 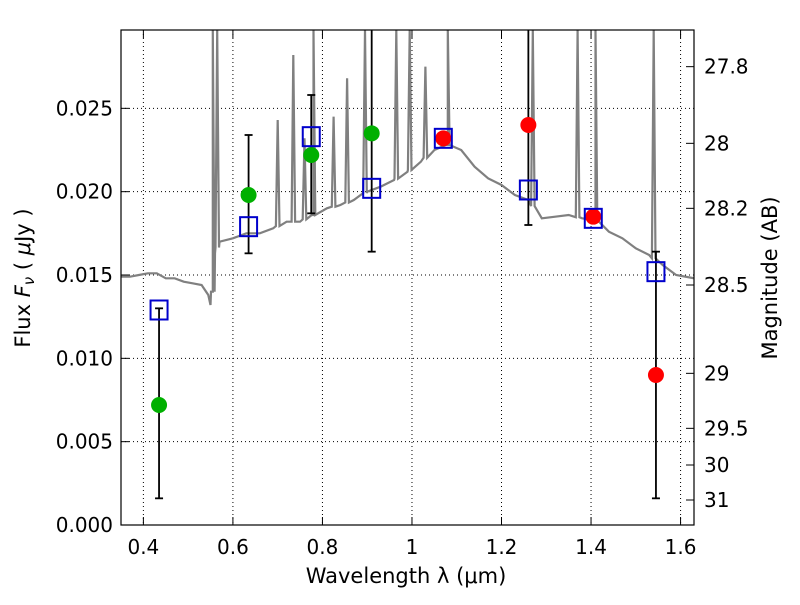 What do you see at coordinates (726, 428) in the screenshot?
I see `right-tick-label: 29.5` at bounding box center [726, 428].